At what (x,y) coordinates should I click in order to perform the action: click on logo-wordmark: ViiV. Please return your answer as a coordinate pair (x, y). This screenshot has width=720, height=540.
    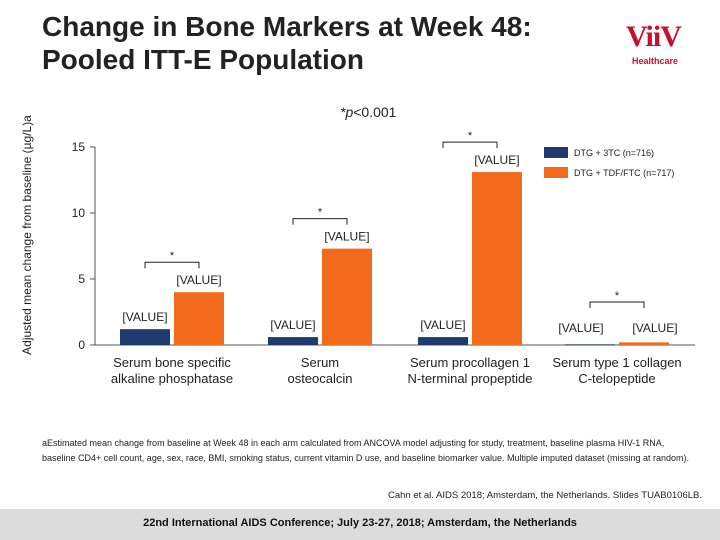
    Looking at the image, I should click on (654, 36).